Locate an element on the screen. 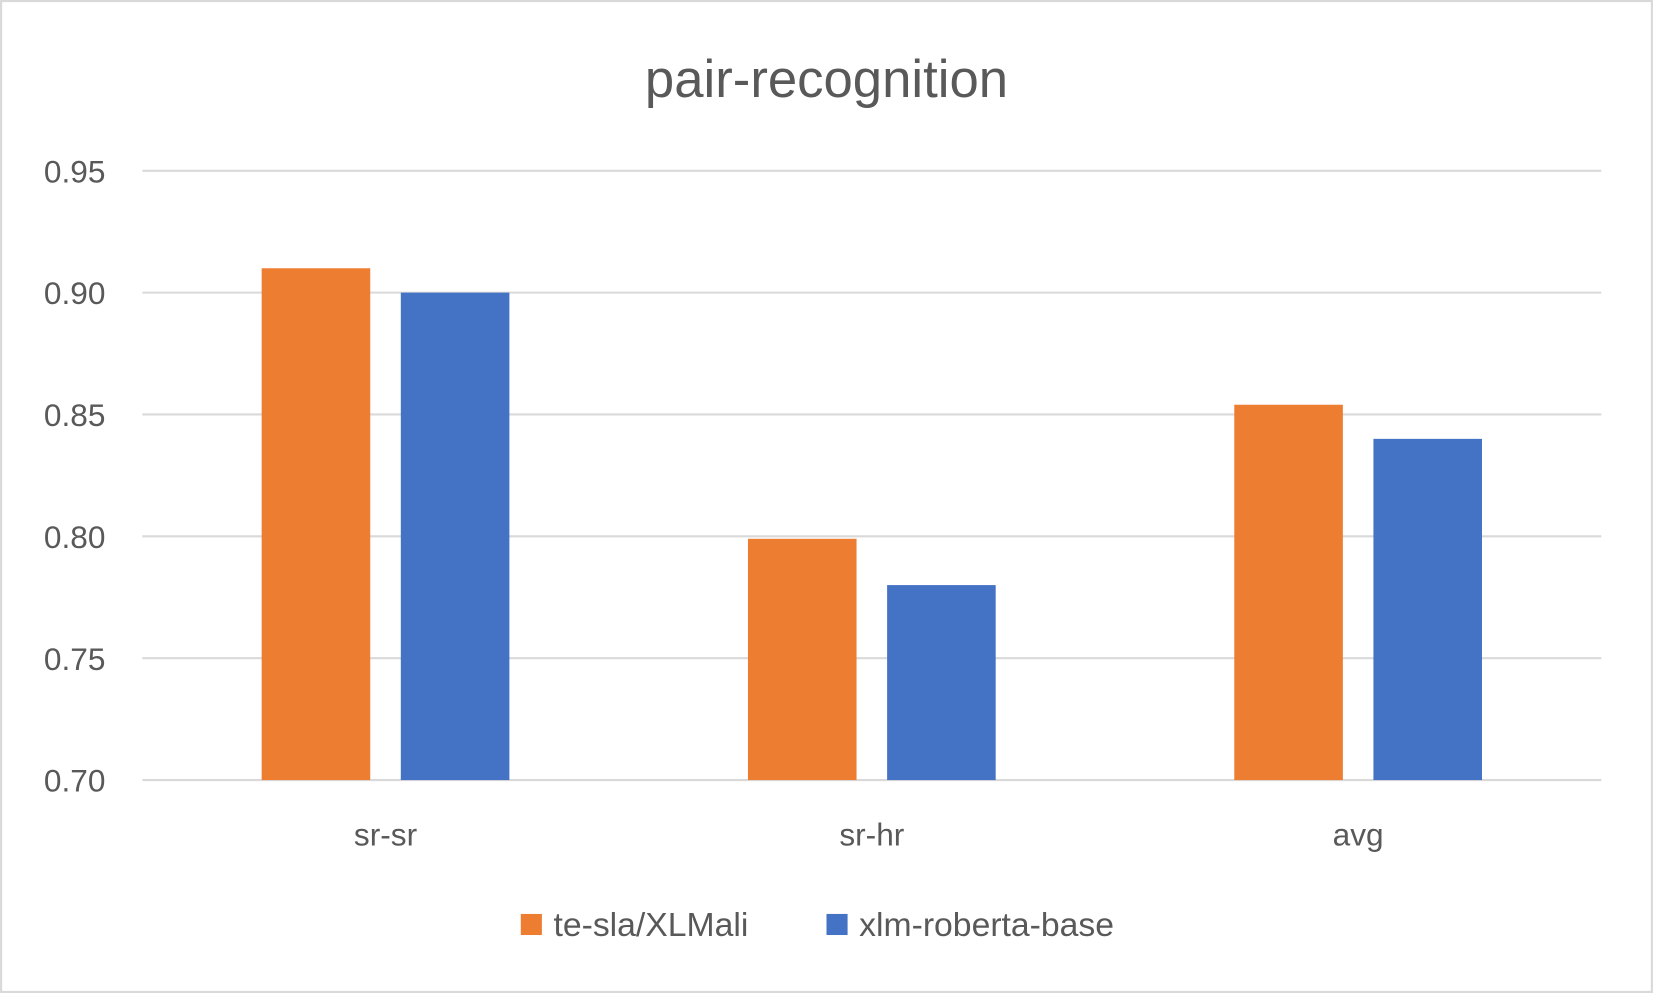 The image size is (1653, 993). x-tick-label: sr-sr is located at coordinates (385, 834).